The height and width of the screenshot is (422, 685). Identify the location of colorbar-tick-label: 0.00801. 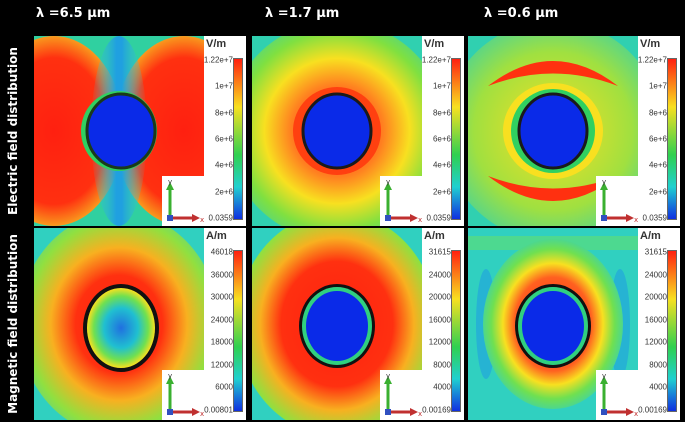
(218, 410).